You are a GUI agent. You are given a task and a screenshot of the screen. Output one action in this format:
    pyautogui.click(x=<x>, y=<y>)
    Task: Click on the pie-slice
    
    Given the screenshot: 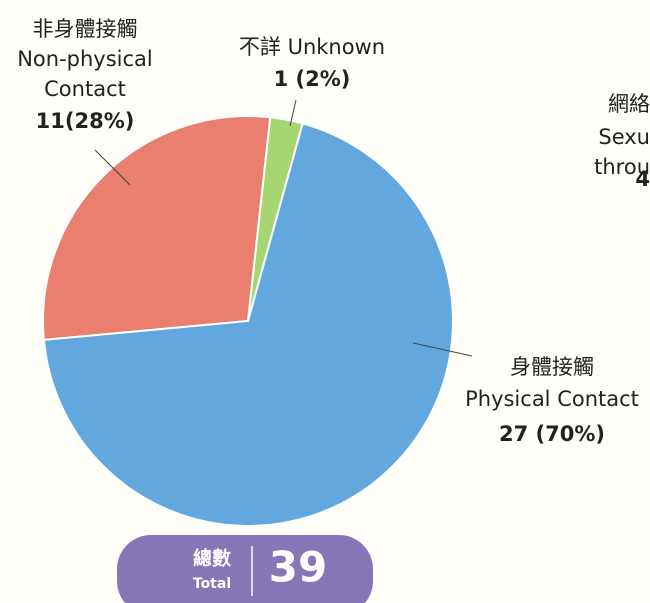 What is the action you would take?
    pyautogui.click(x=157, y=228)
    